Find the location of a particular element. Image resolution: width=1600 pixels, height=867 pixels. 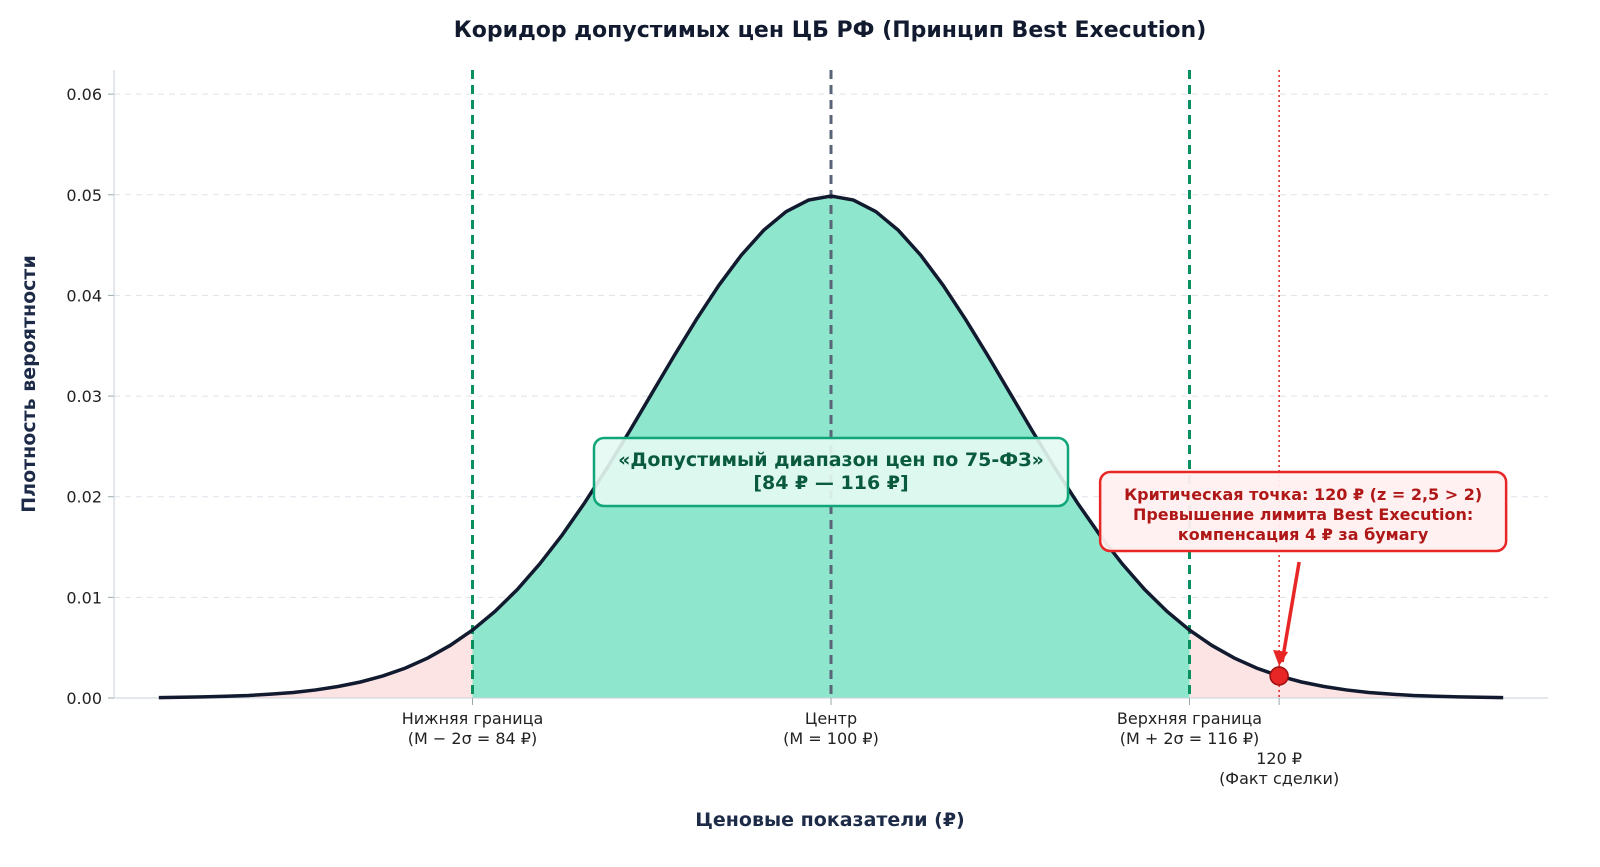

arrow is located at coordinates (1290, 612).